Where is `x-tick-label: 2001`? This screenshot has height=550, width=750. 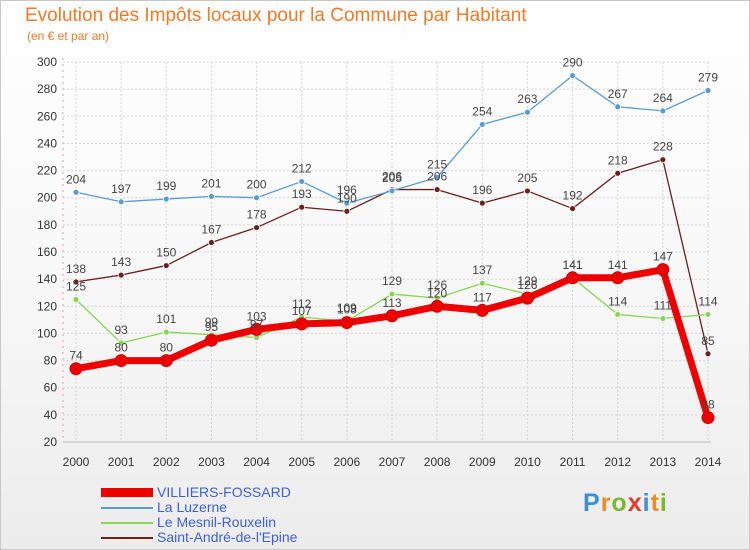
x-tick-label: 2001 is located at coordinates (121, 462).